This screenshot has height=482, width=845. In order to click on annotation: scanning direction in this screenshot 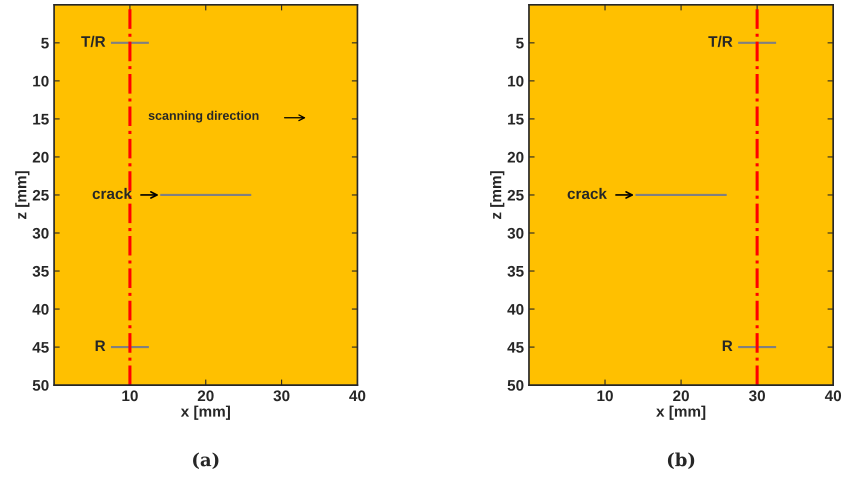, I will do `click(203, 116)`.